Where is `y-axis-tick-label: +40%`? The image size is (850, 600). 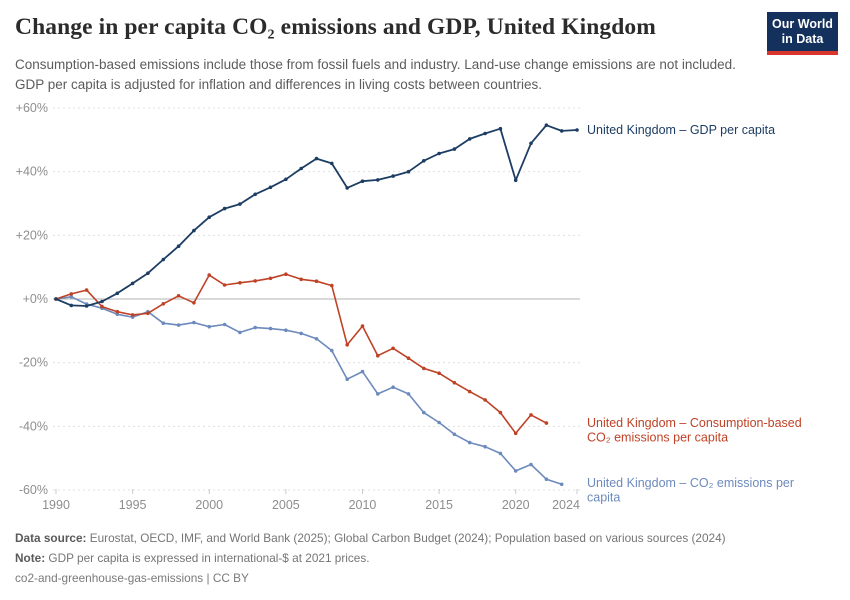 y-axis-tick-label: +40% is located at coordinates (32, 172).